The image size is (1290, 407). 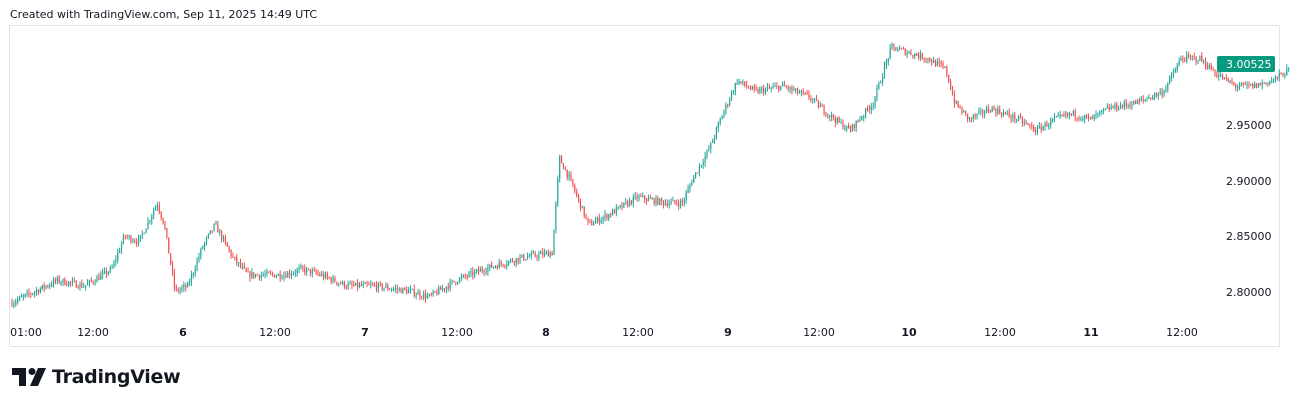 I want to click on x-tick-label: 12:00, so click(x=819, y=332).